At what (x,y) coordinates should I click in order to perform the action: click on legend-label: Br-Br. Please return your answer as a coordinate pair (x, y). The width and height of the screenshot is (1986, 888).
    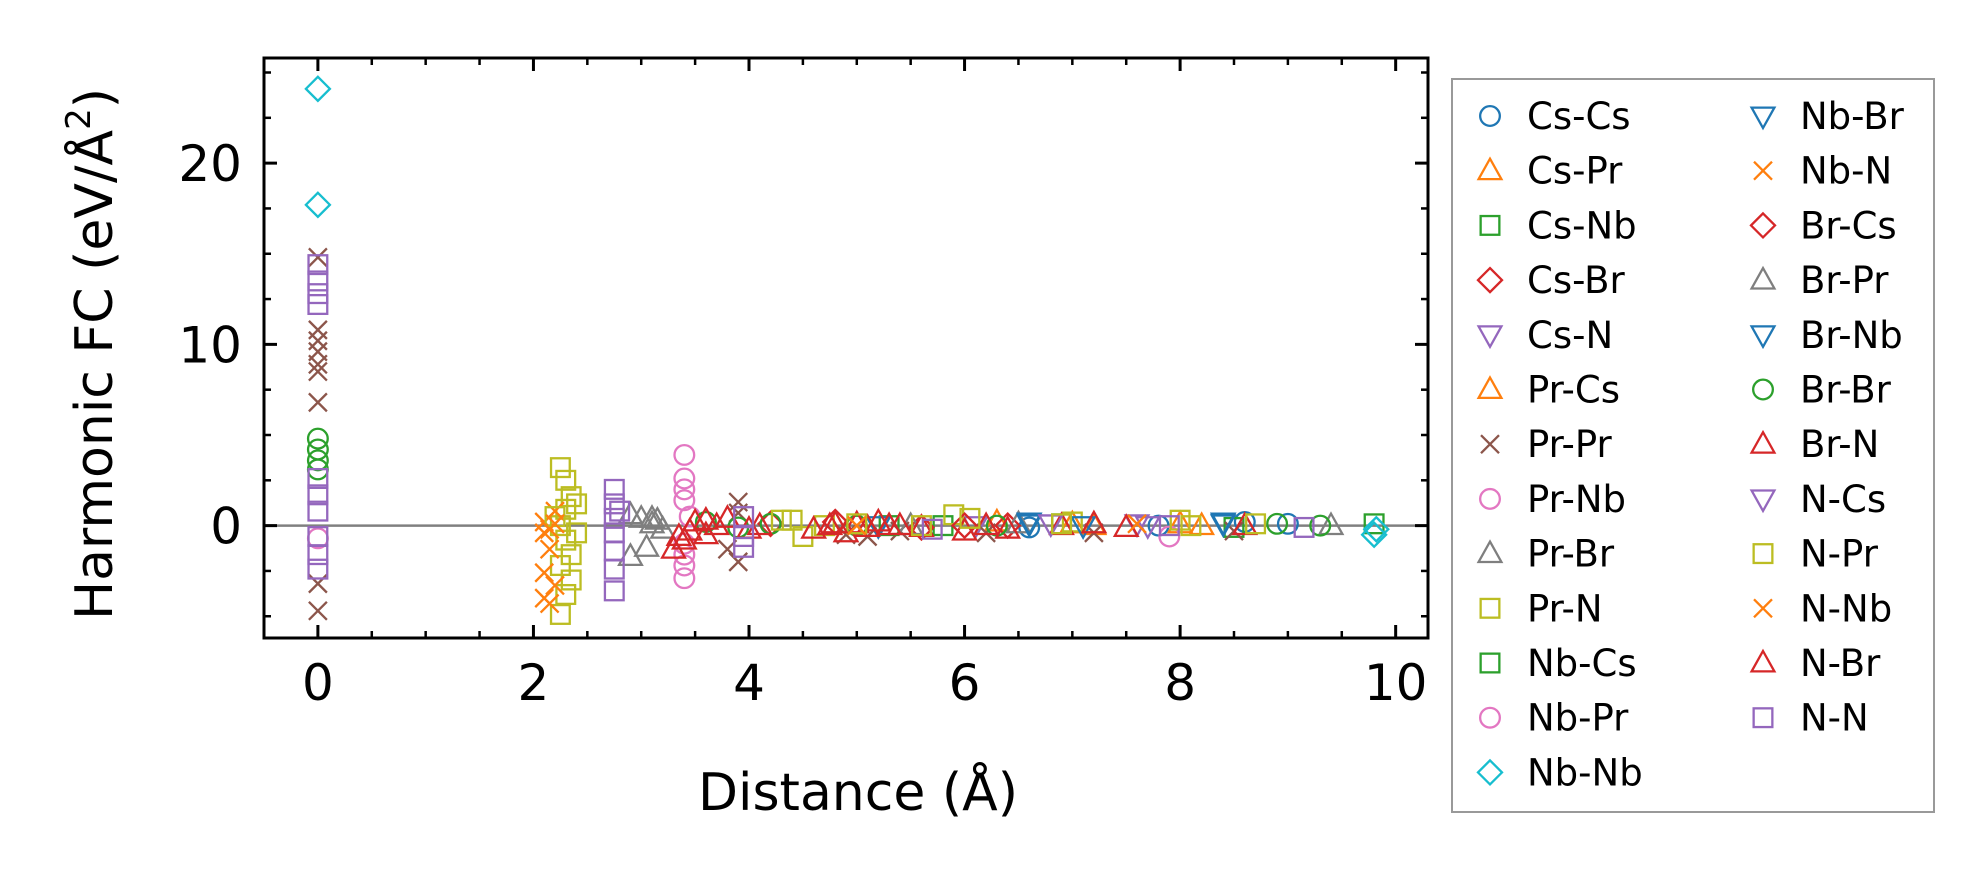
    Looking at the image, I should click on (1846, 390).